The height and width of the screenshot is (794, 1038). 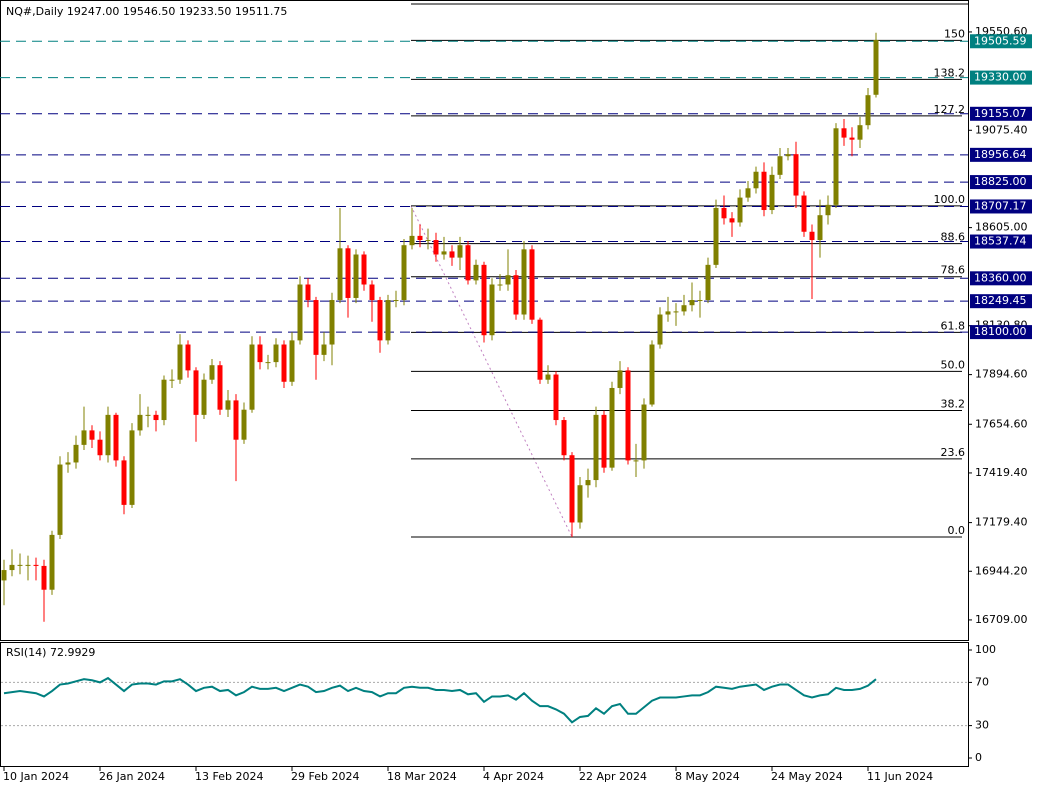 I want to click on y-tick-label: 19075.40, so click(x=1001, y=129).